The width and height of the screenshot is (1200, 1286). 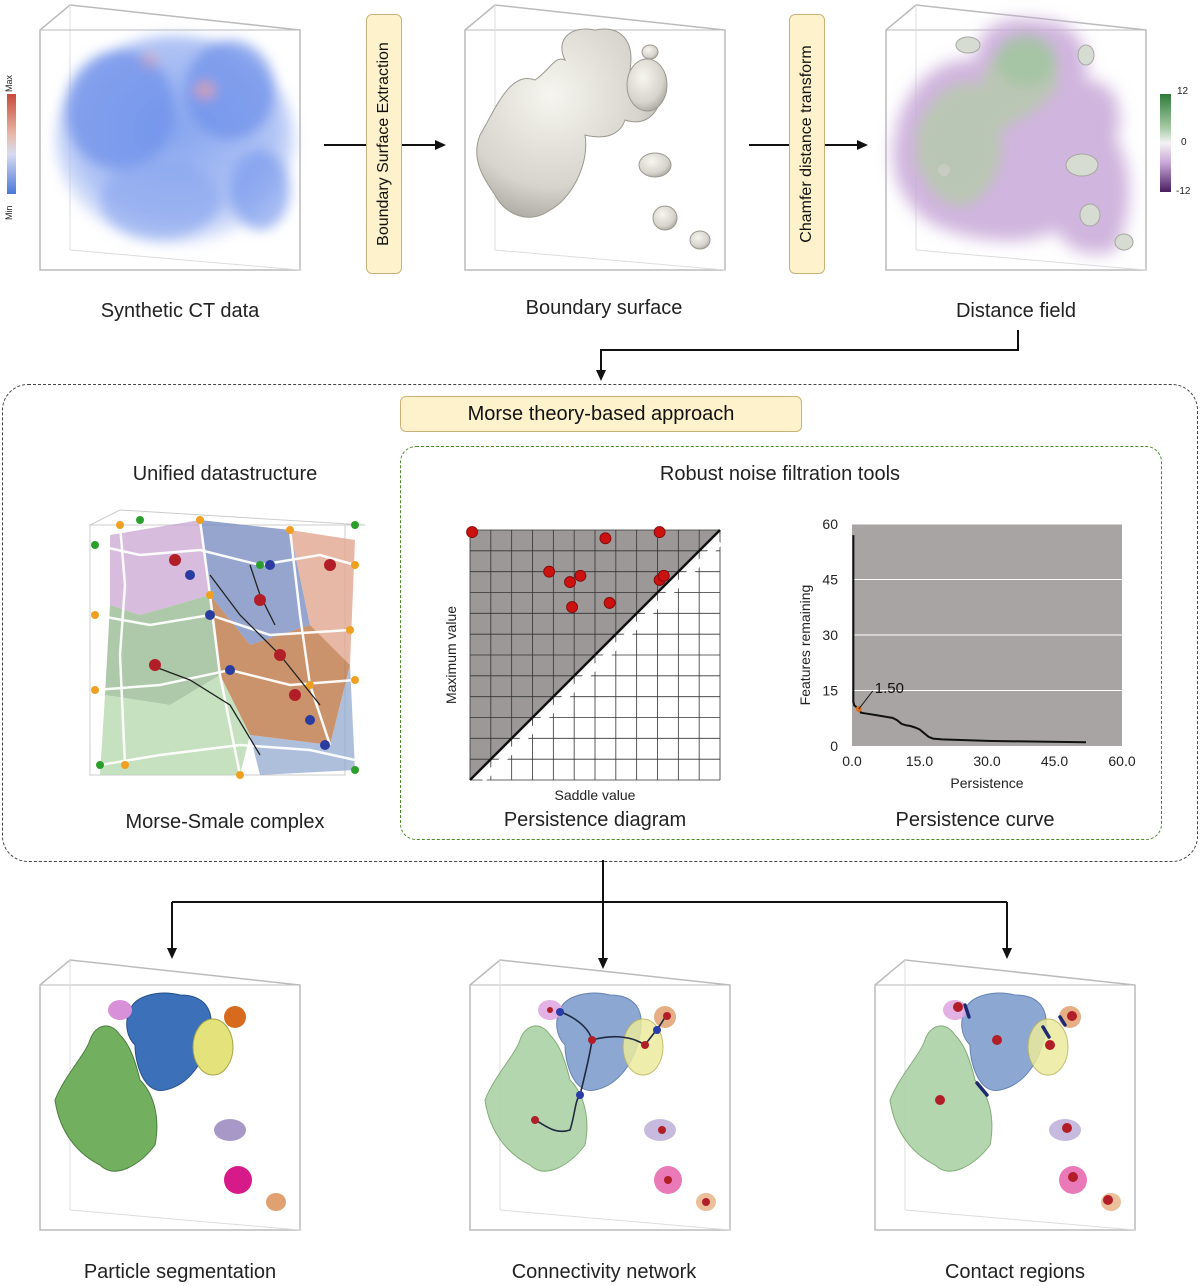 I want to click on pc-xtick: 0.0, so click(x=852, y=761).